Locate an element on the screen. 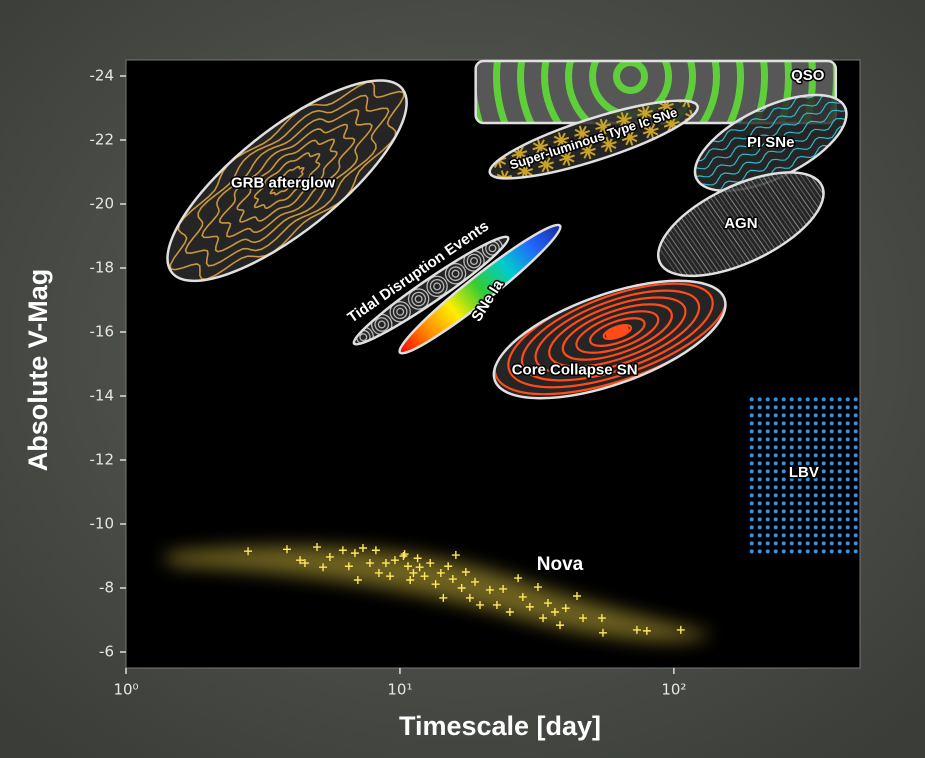 This screenshot has width=925, height=758. x-axis-title: Timescale [day] is located at coordinates (500, 726).